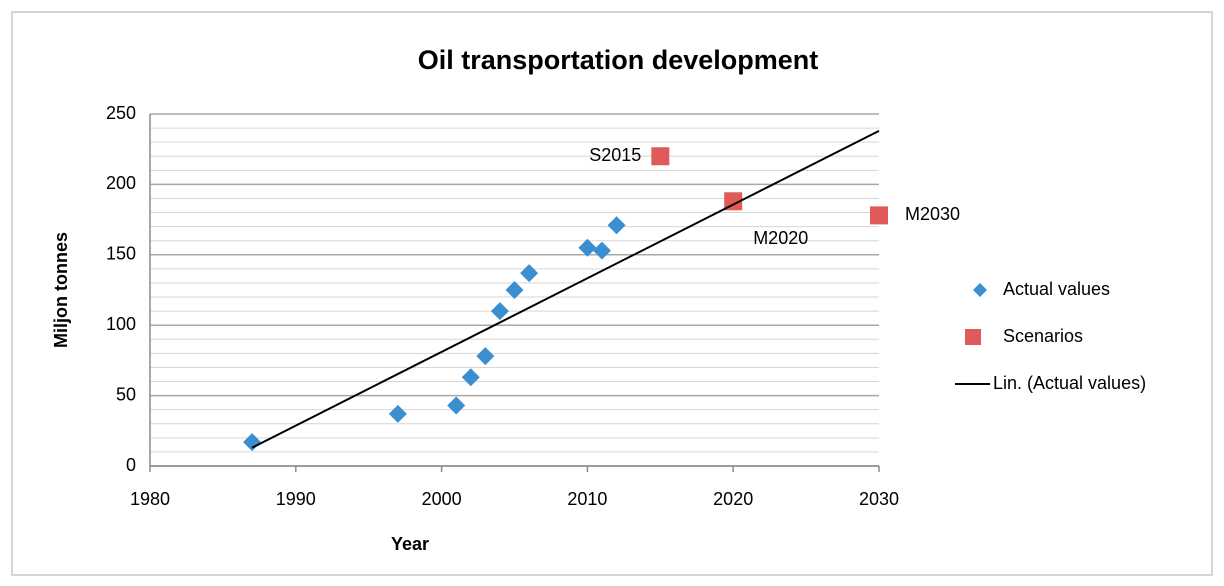 This screenshot has width=1224, height=586. What do you see at coordinates (932, 214) in the screenshot?
I see `point-label: M2030` at bounding box center [932, 214].